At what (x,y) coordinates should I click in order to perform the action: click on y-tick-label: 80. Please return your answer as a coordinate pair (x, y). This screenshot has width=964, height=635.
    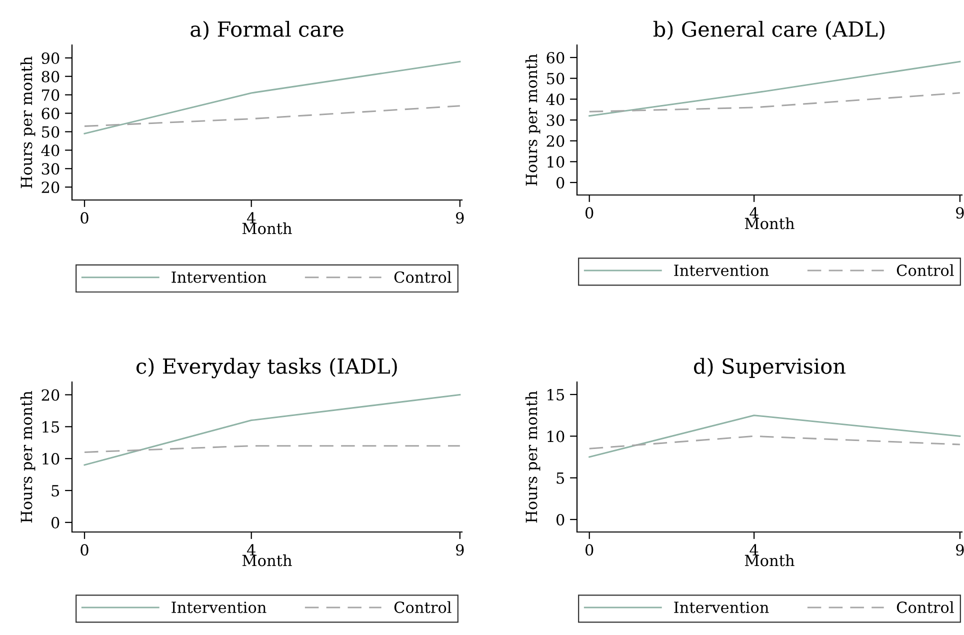
    Looking at the image, I should click on (51, 76).